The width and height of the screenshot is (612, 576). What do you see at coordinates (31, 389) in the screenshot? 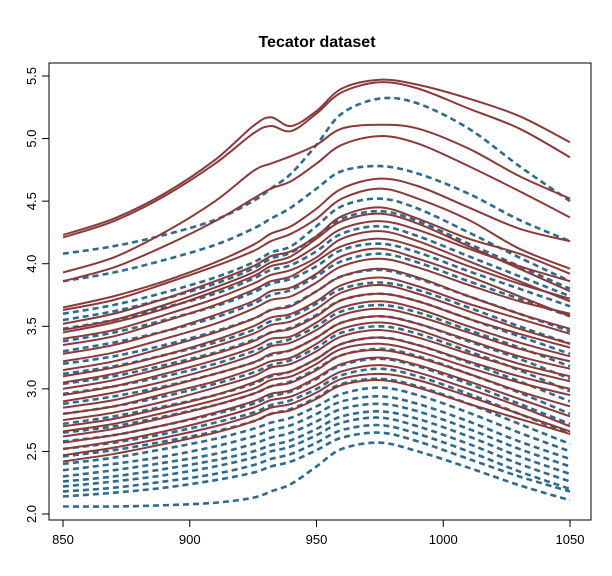
I see `y-tick-label: 3.0` at bounding box center [31, 389].